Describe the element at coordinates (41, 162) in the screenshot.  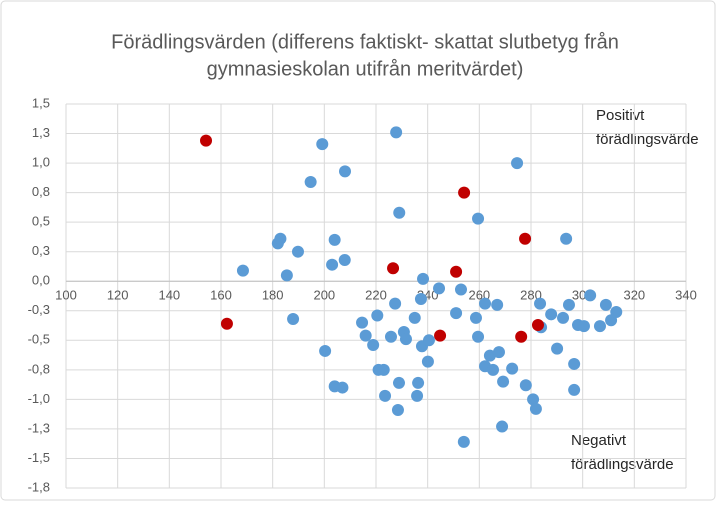
I see `y-tick-label: 1,0` at that location.